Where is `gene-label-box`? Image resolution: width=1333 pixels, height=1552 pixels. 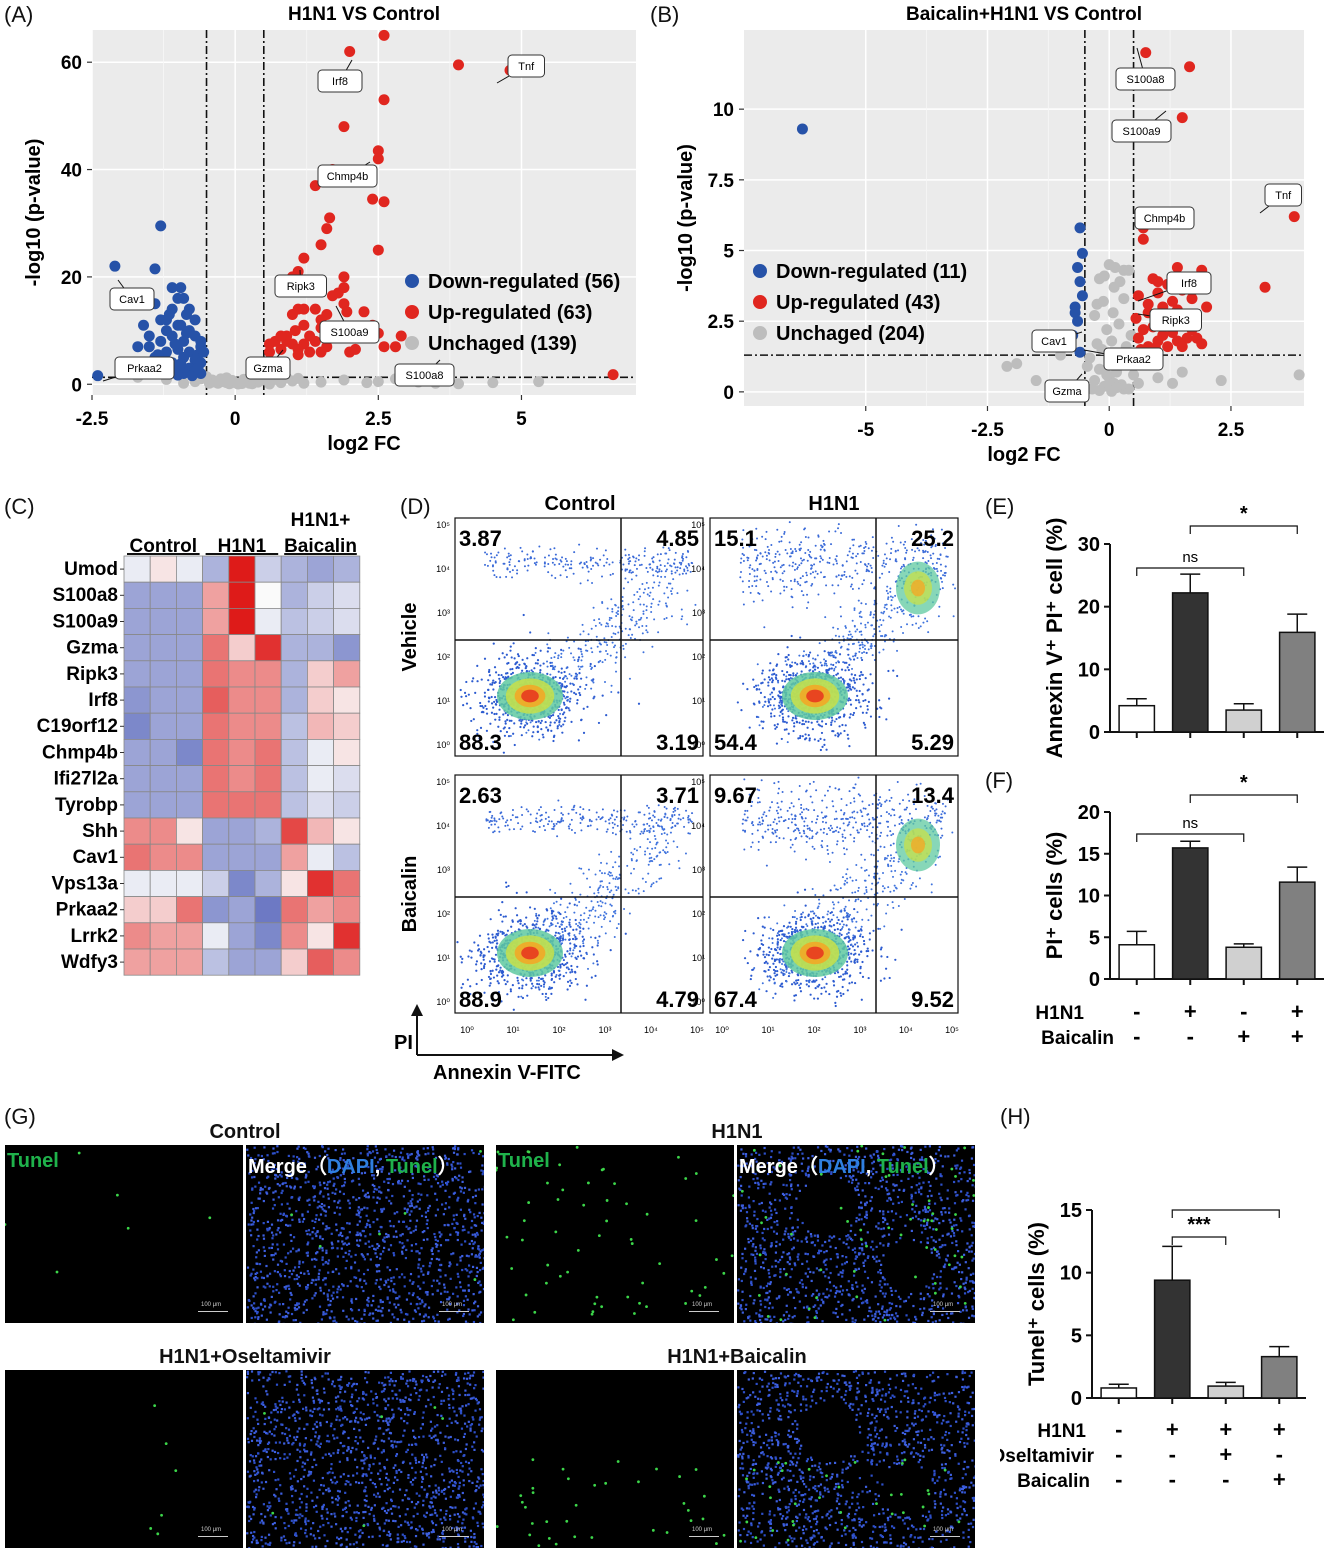 gene-label-box is located at coordinates (349, 332).